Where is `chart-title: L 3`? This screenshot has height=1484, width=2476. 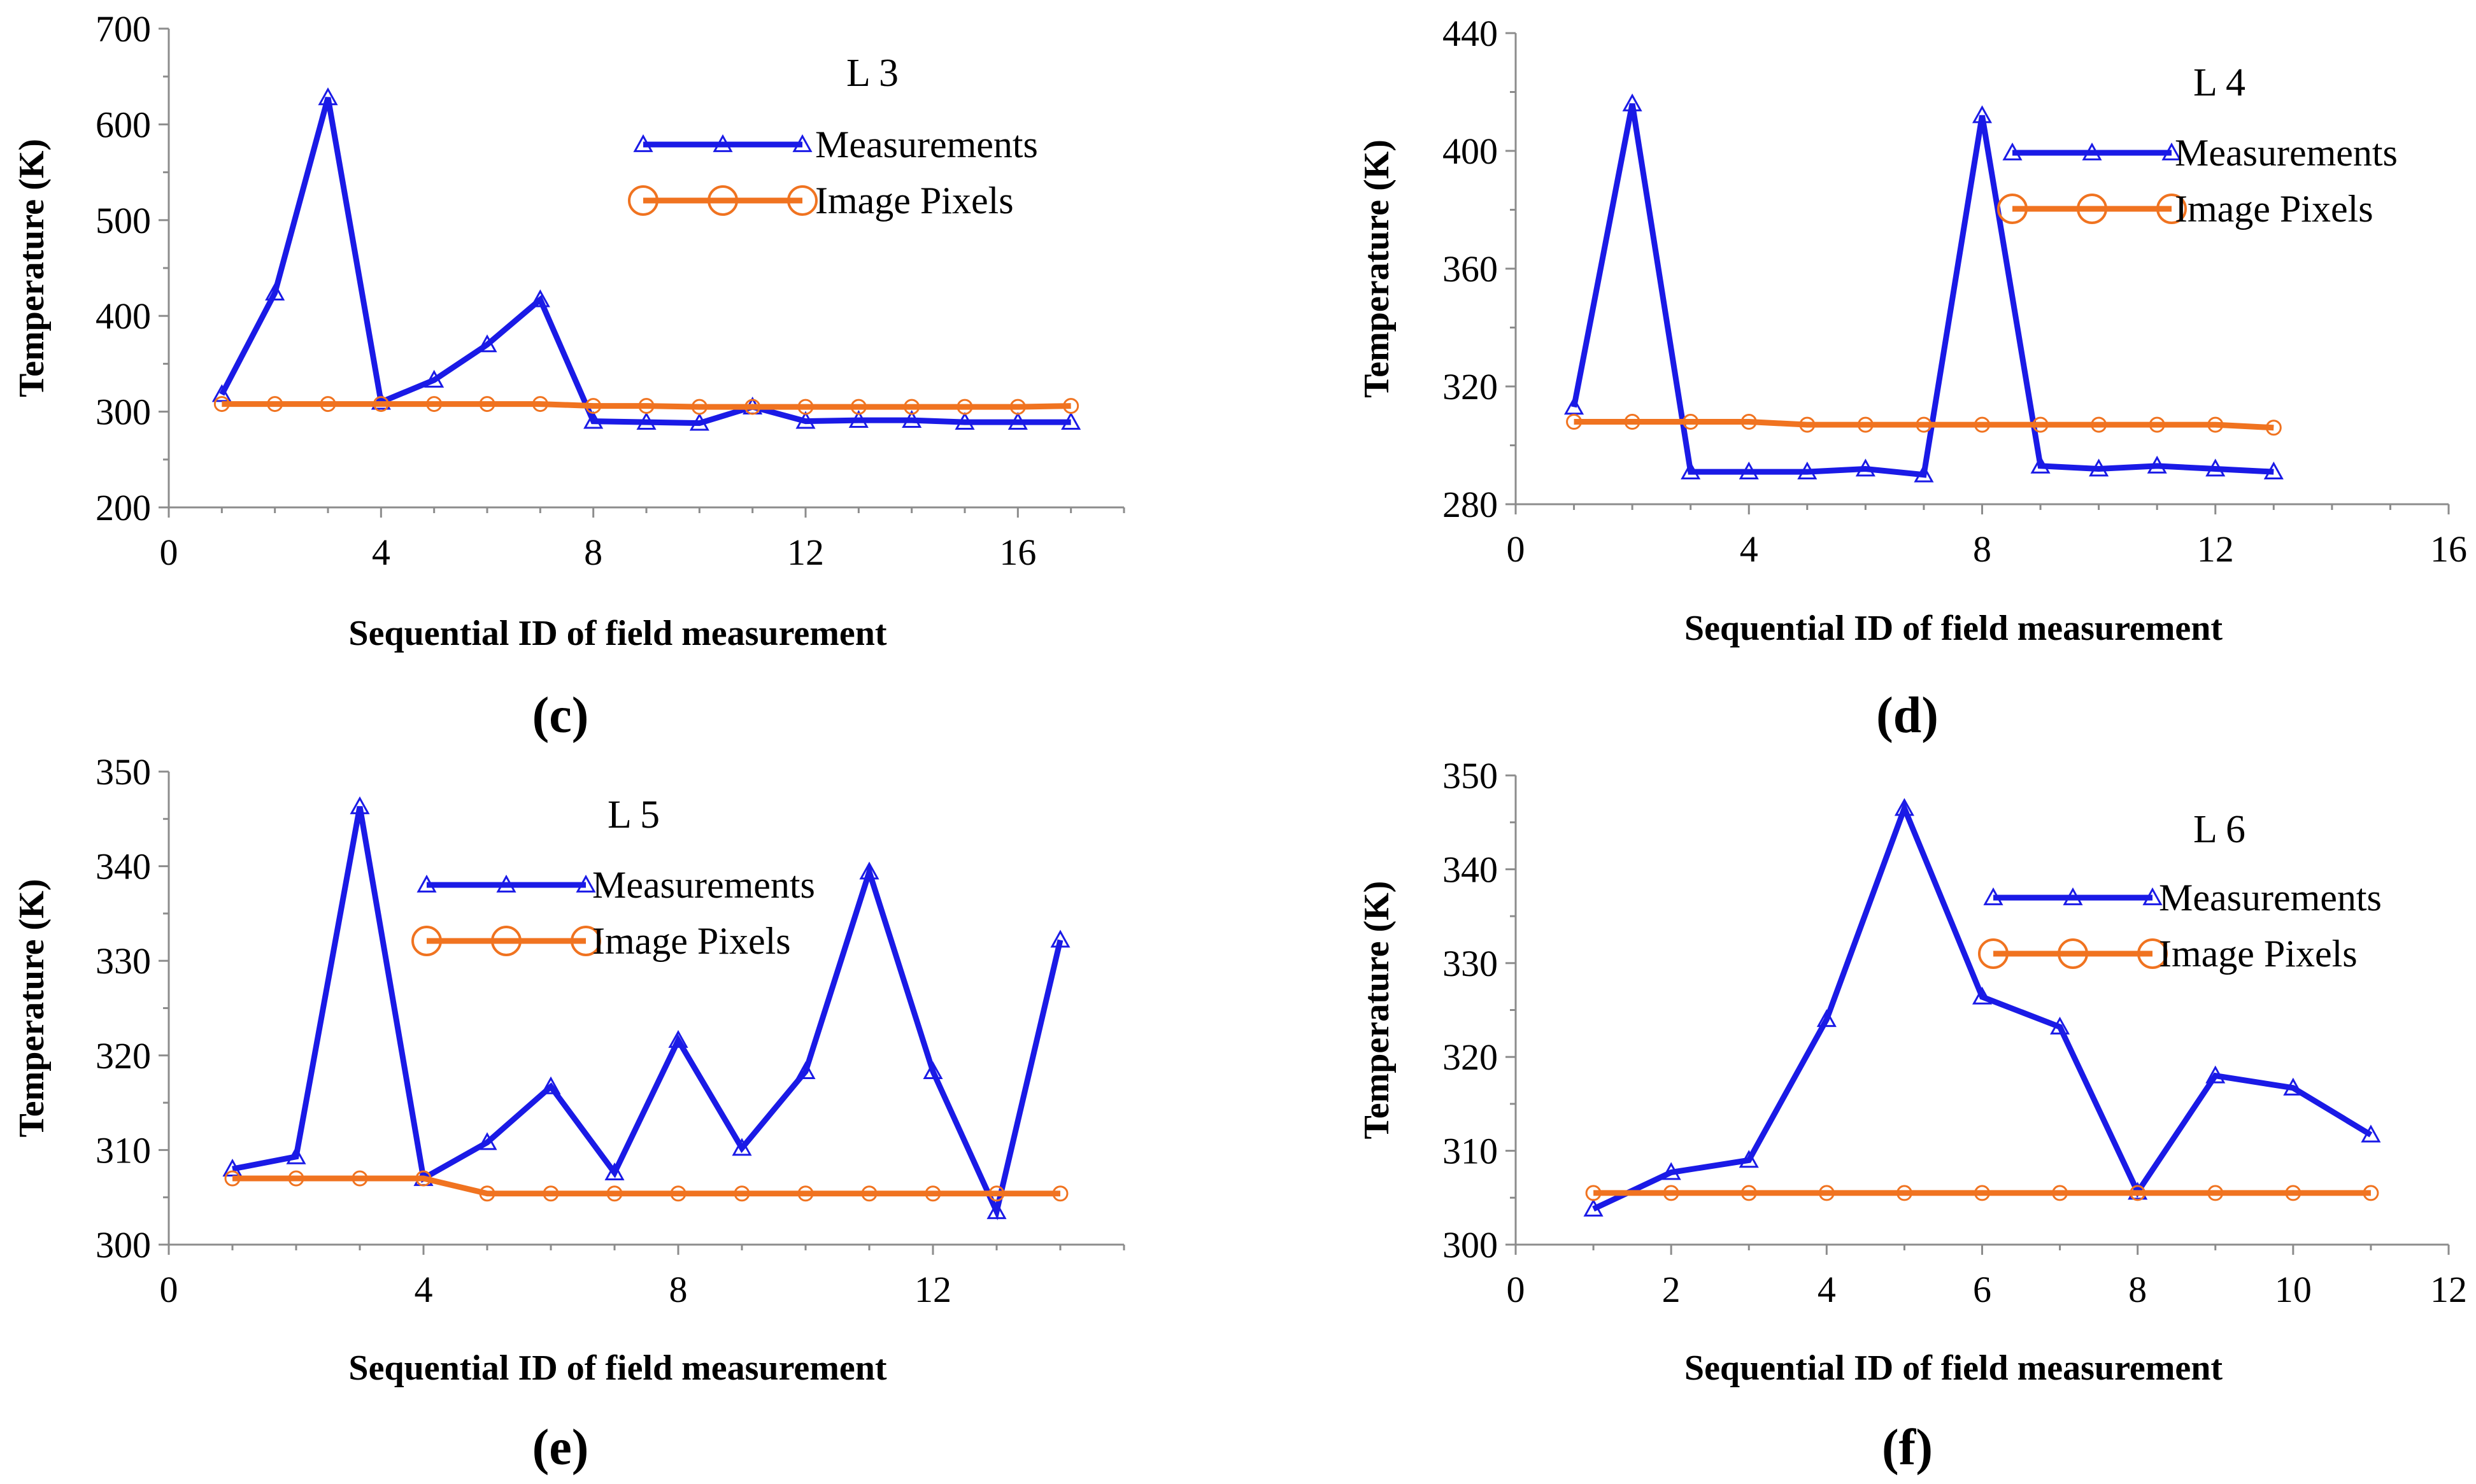 chart-title: L 3 is located at coordinates (872, 73).